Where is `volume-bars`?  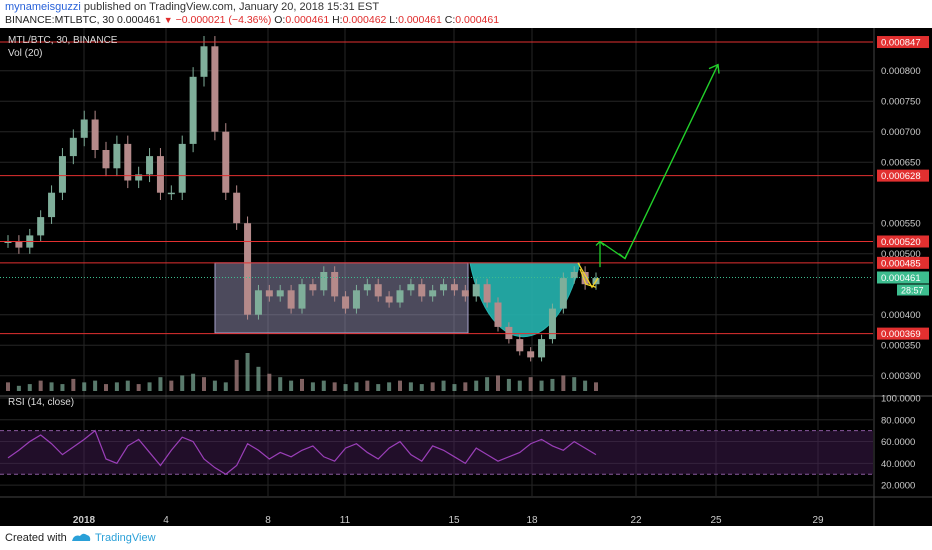
volume-bars is located at coordinates (302, 372).